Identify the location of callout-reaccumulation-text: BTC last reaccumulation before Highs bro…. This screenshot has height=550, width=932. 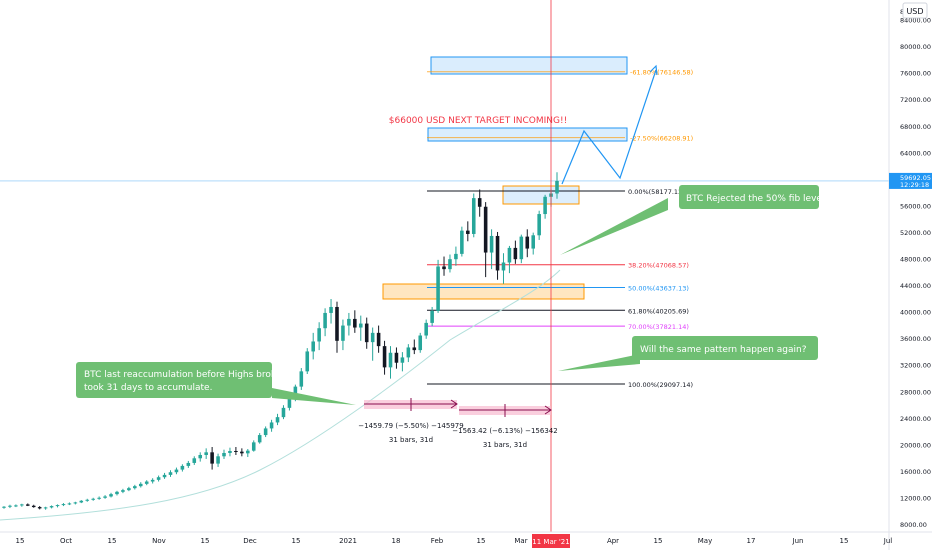
(185, 381).